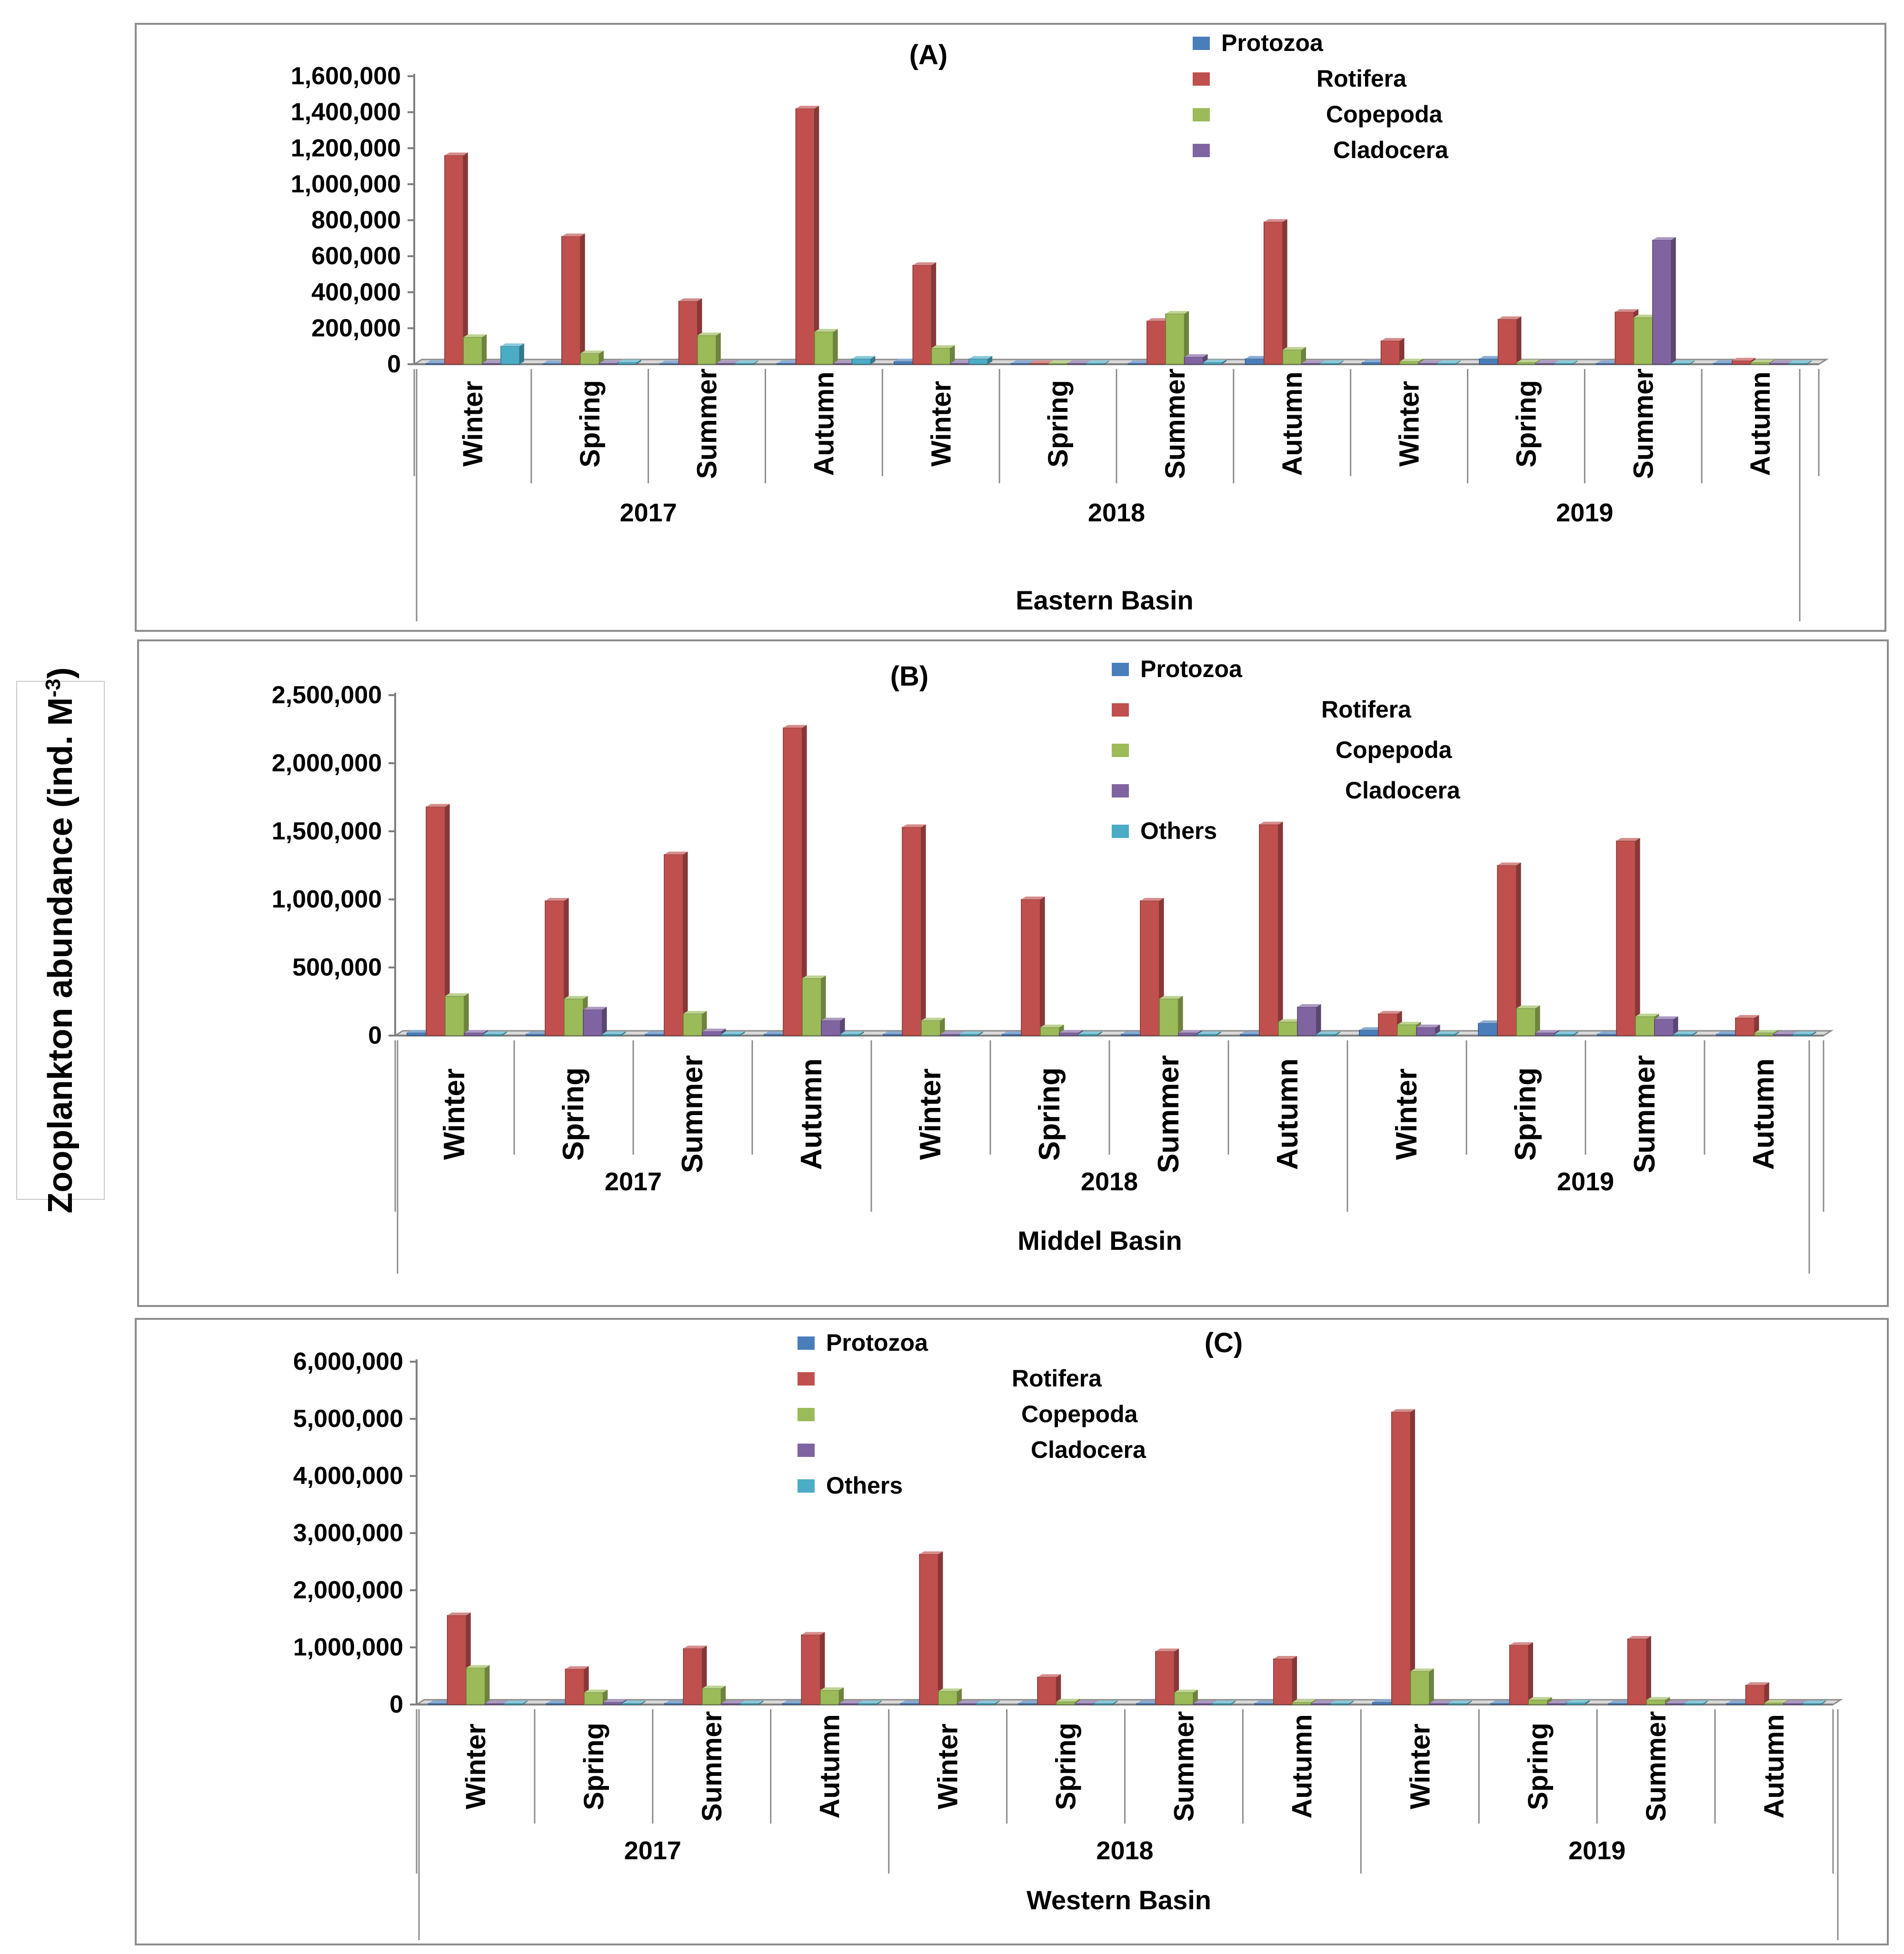 The width and height of the screenshot is (1904, 1954). I want to click on legend-label: Rotifera, so click(1361, 78).